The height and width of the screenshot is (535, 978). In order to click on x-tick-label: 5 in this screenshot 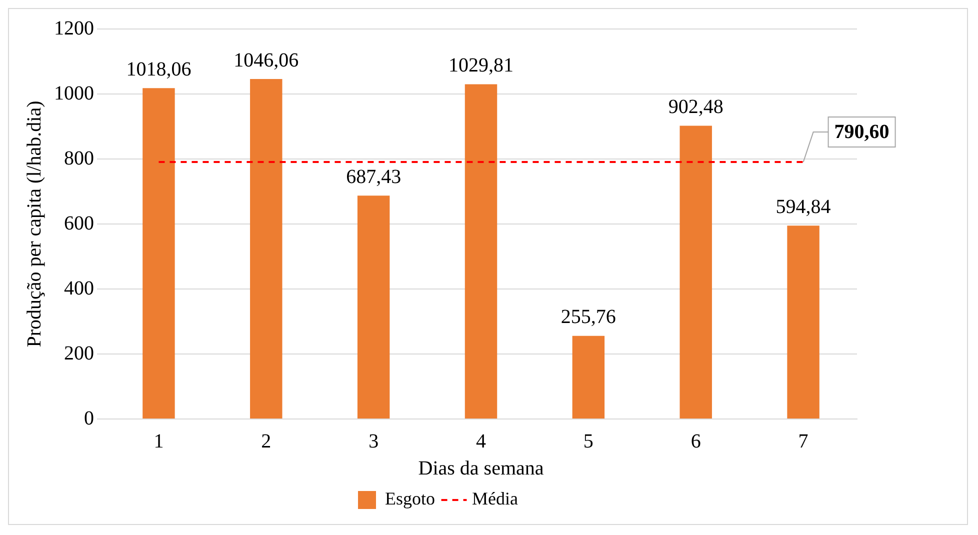, I will do `click(588, 441)`.